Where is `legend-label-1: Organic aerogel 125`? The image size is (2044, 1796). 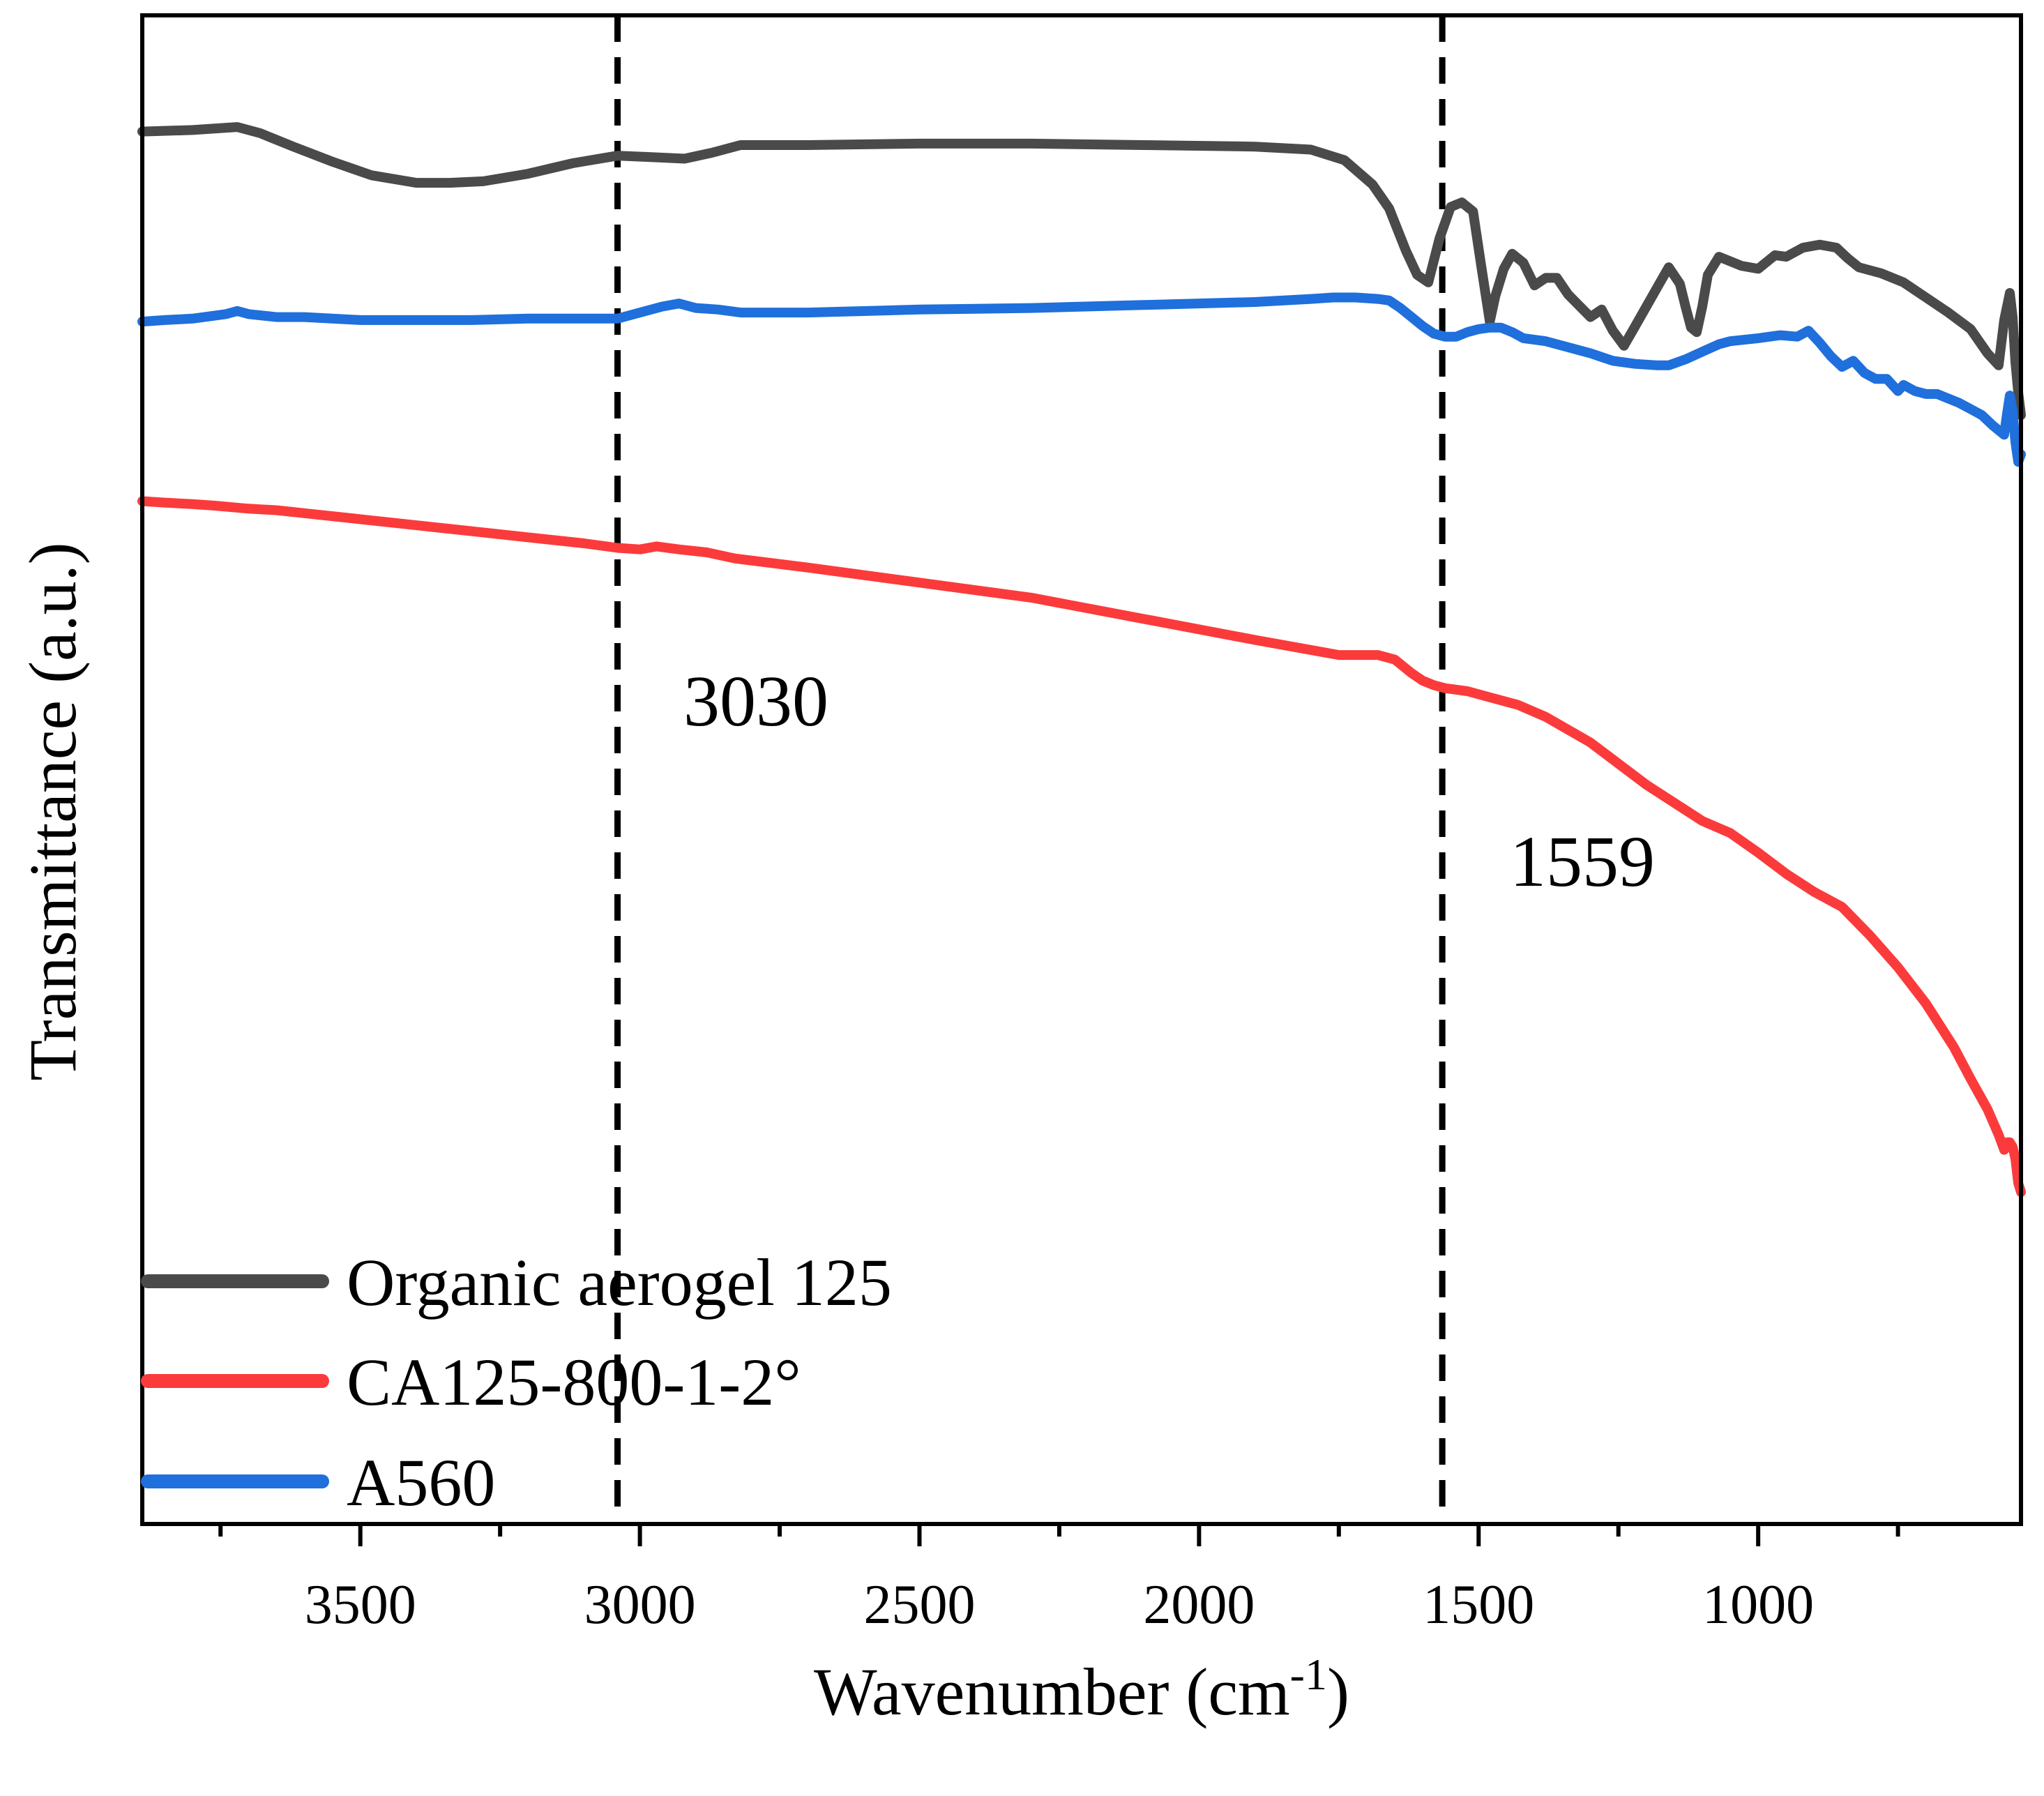
legend-label-1: Organic aerogel 125 is located at coordinates (620, 1282).